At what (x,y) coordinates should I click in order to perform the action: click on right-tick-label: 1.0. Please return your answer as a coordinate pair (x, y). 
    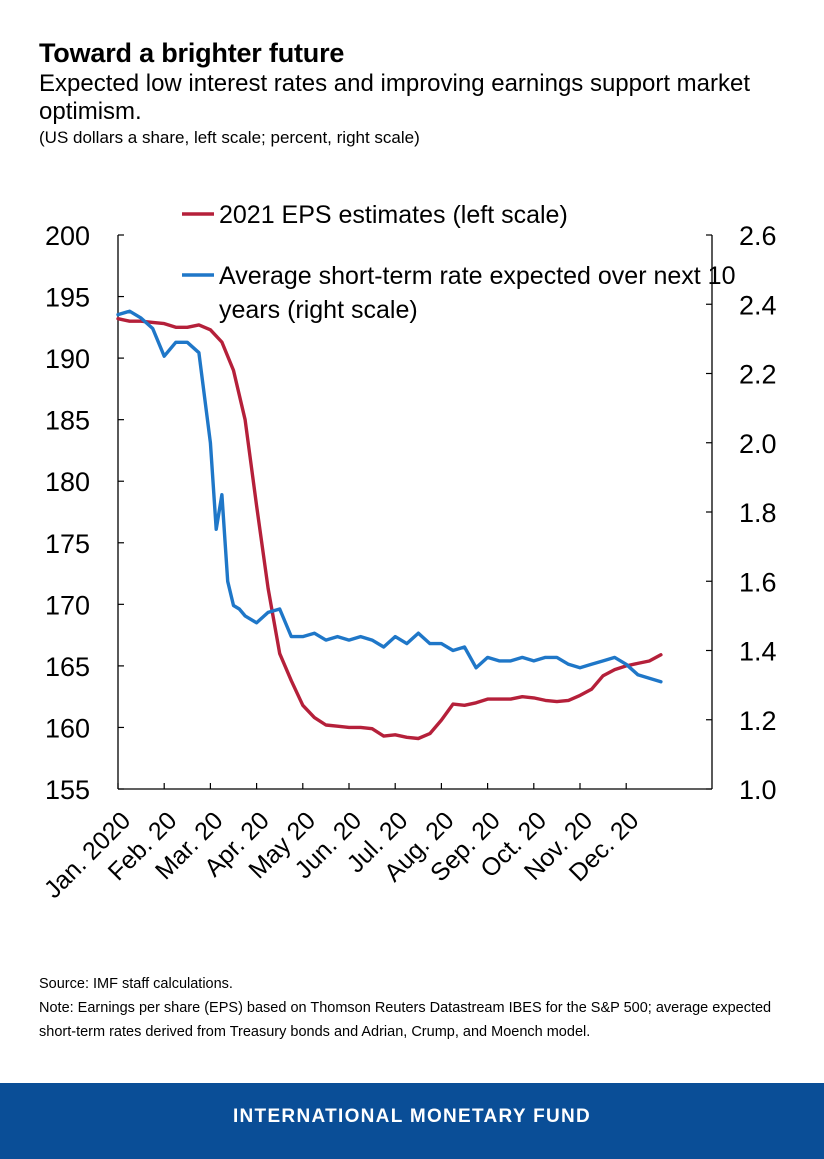
    Looking at the image, I should click on (758, 790).